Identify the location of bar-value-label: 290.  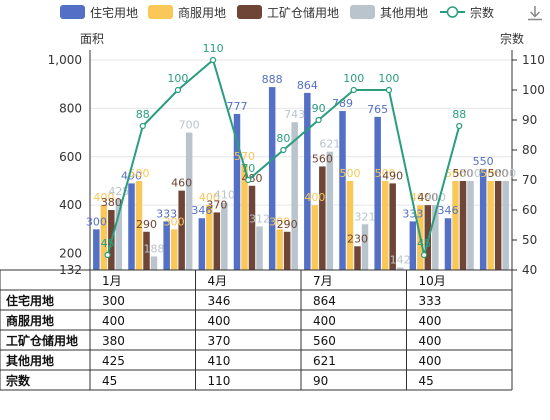
(146, 224).